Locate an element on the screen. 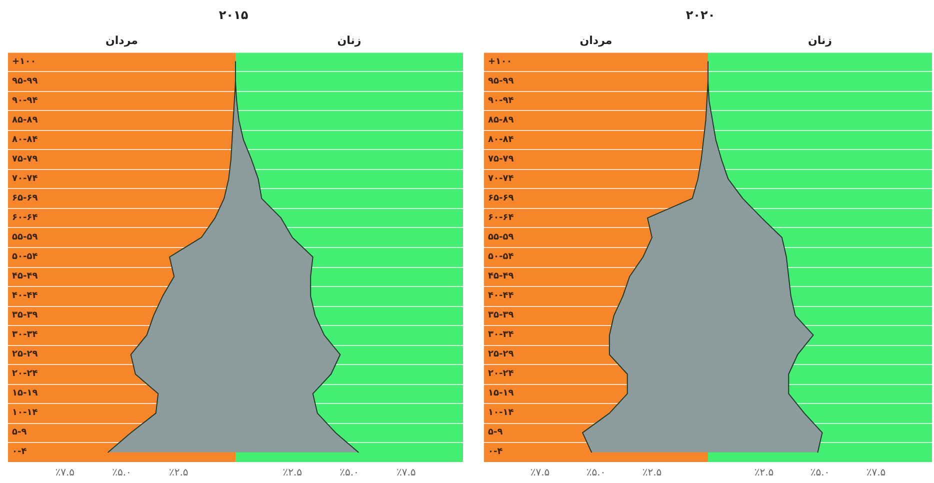 Image resolution: width=934 pixels, height=483 pixels. chart-title: ۲۰۱۵ is located at coordinates (233, 15).